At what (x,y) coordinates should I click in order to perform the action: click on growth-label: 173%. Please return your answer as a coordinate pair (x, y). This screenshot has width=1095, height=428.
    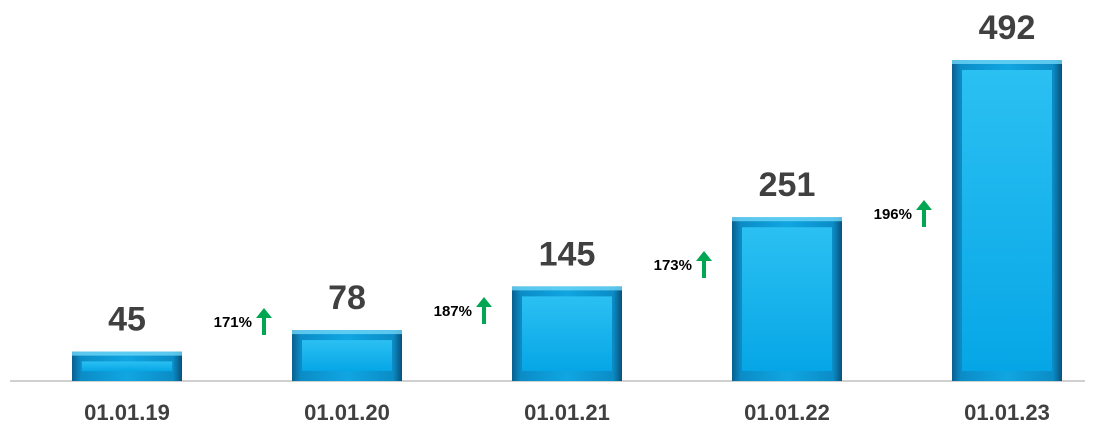
    Looking at the image, I should click on (673, 265).